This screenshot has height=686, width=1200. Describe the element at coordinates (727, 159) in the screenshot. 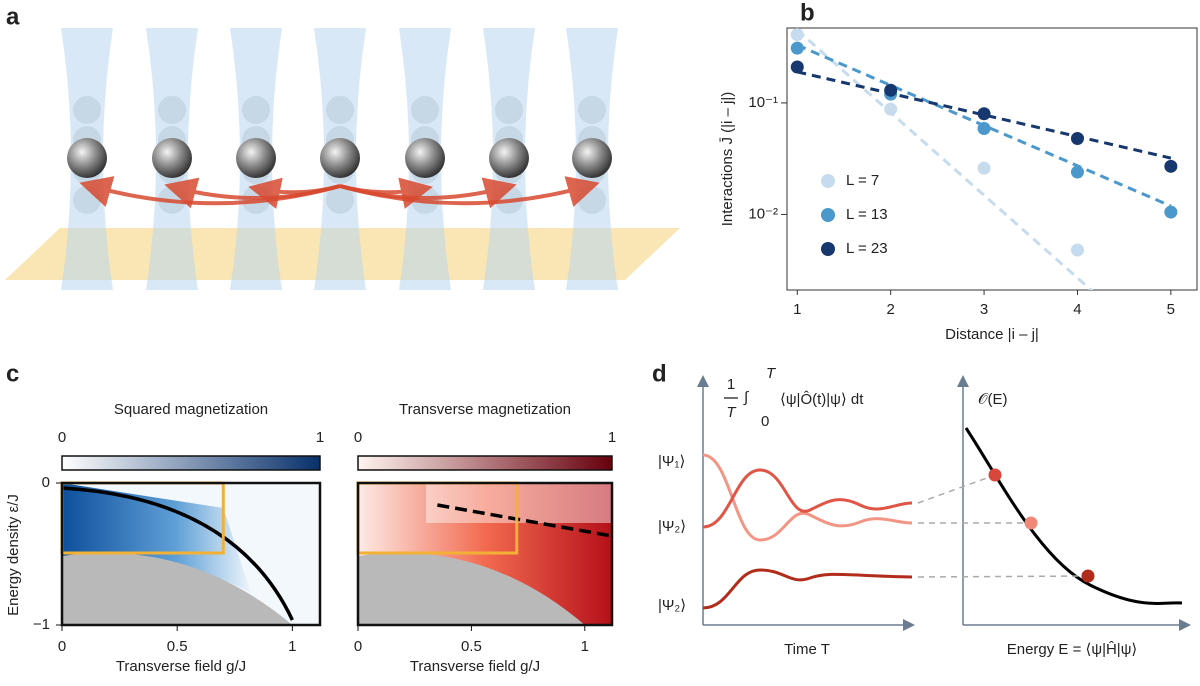

I see `y-axis-label: Interactions J̄ (|i – j|)` at that location.